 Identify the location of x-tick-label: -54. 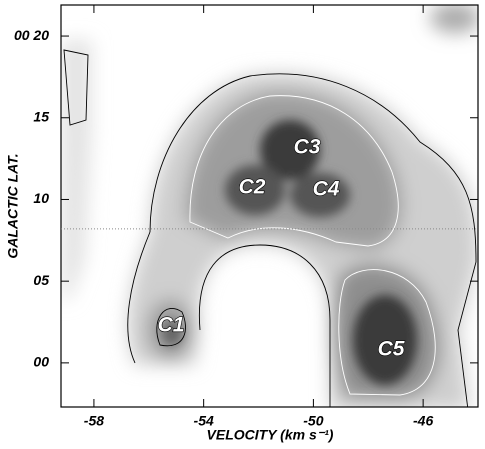
(204, 421).